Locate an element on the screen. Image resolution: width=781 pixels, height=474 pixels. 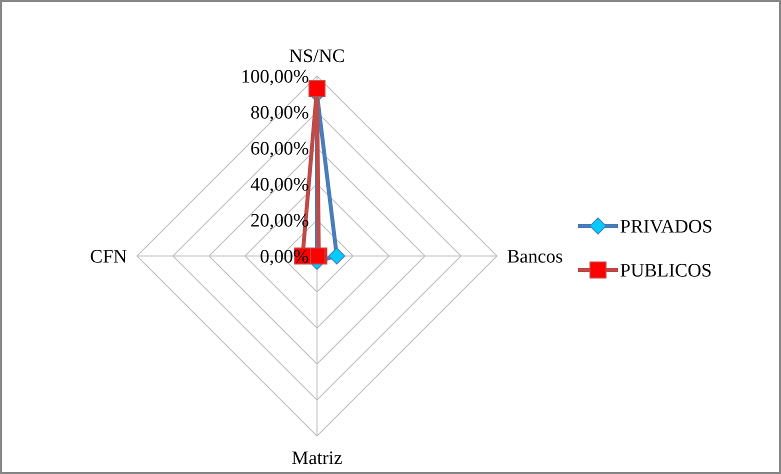
legend-label: PUBLICOS is located at coordinates (666, 271).